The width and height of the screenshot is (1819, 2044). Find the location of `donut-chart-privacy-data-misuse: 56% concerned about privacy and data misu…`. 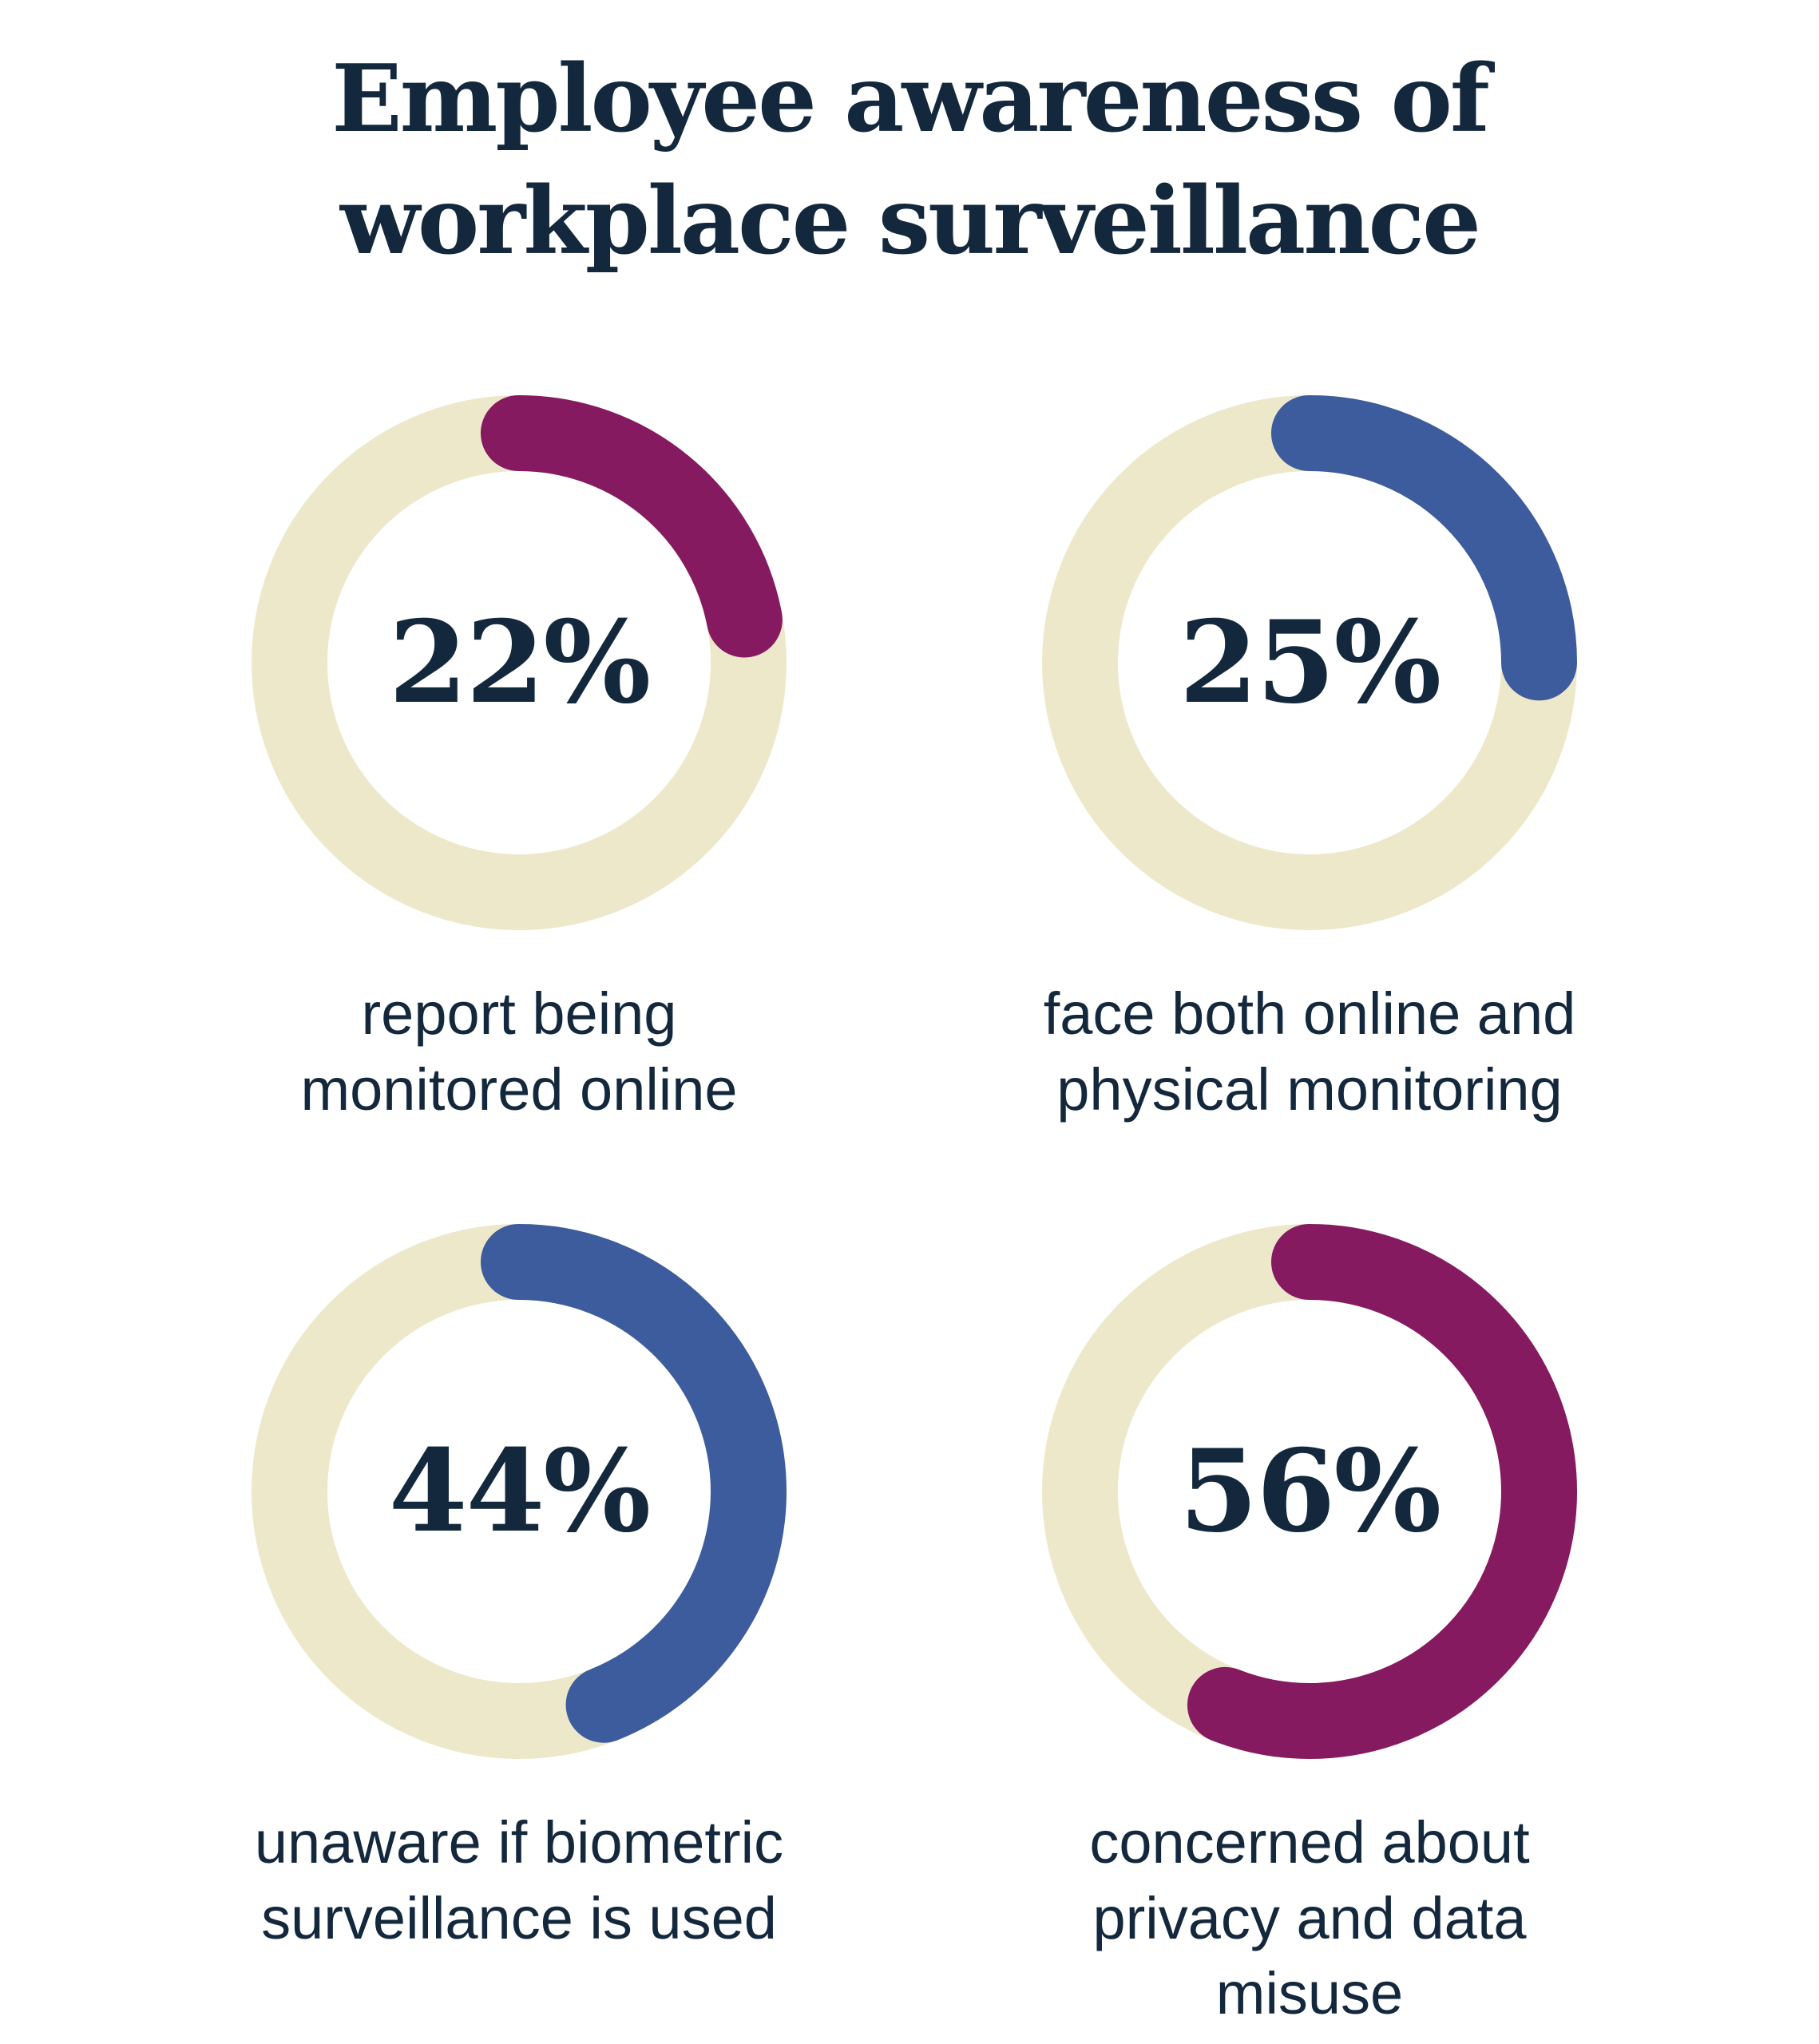

donut-chart-privacy-data-misuse: 56% concerned about privacy and data misu… is located at coordinates (1309, 1628).